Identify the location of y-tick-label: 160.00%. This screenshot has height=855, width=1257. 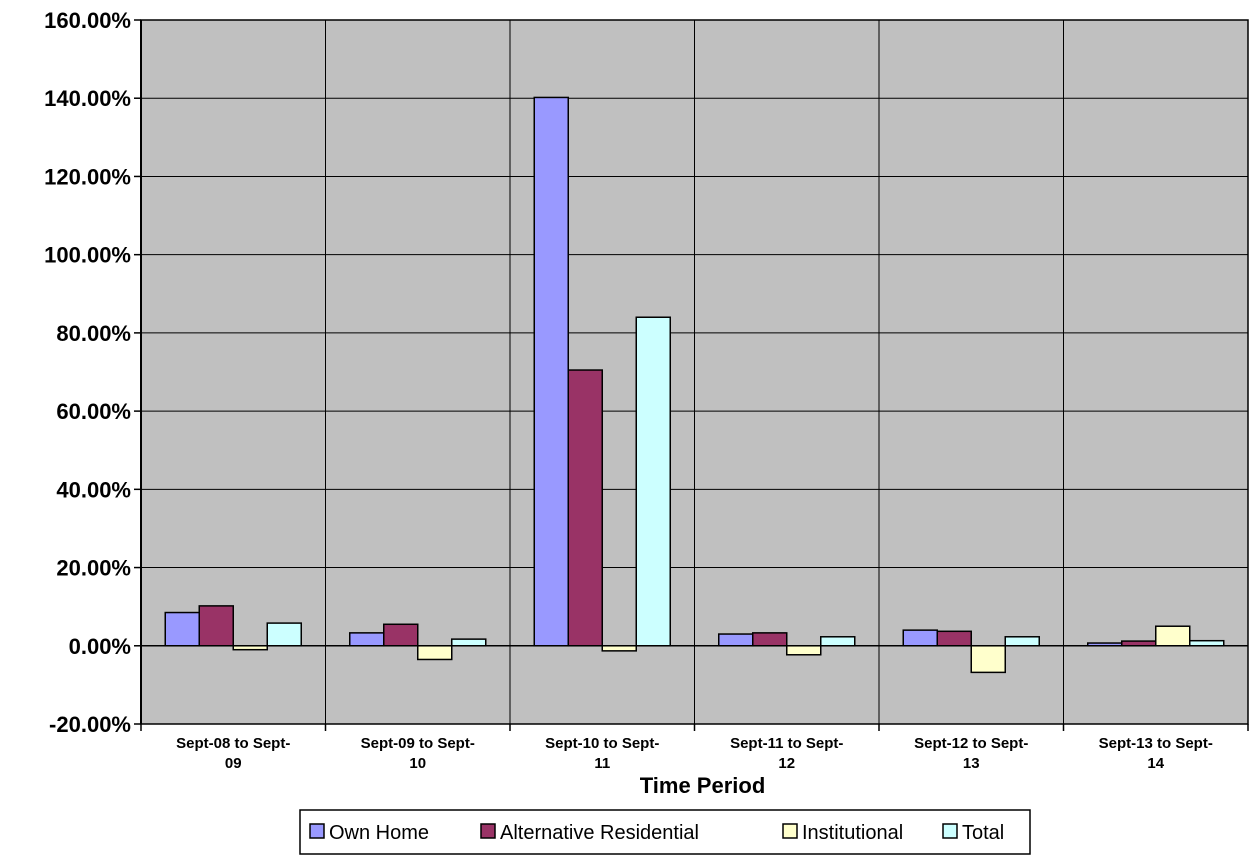
(87, 20).